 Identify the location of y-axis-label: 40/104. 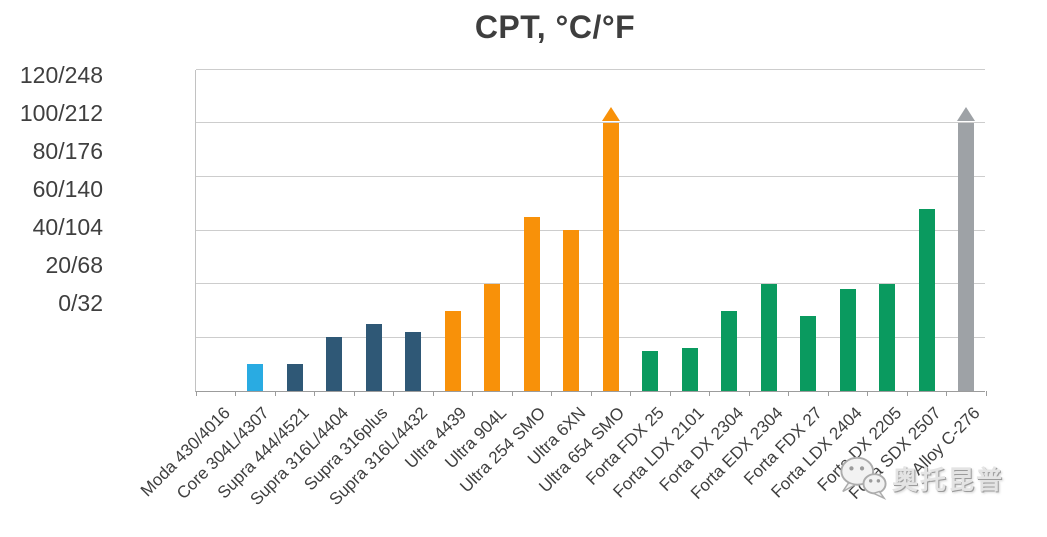
(67, 227).